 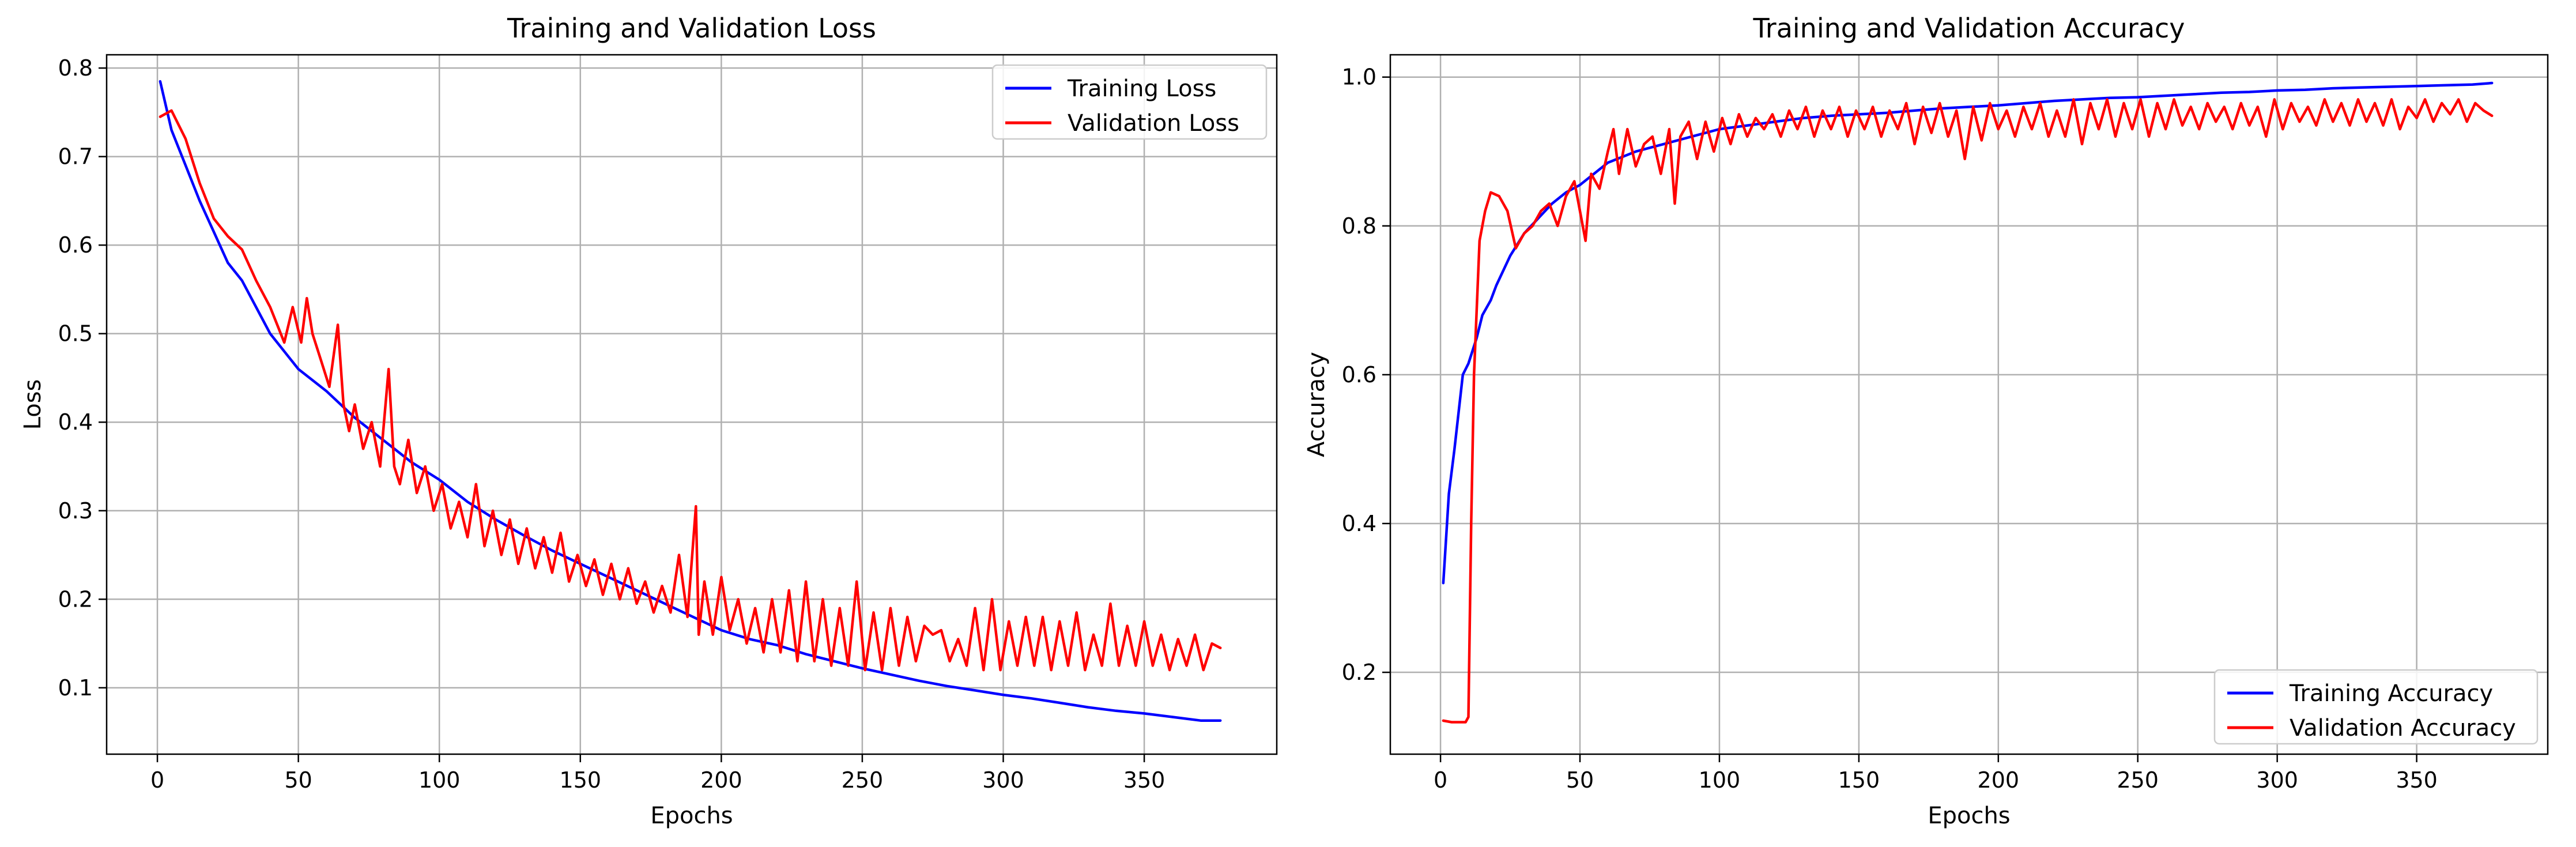 I want to click on y-axis-label: Accuracy, so click(x=1316, y=404).